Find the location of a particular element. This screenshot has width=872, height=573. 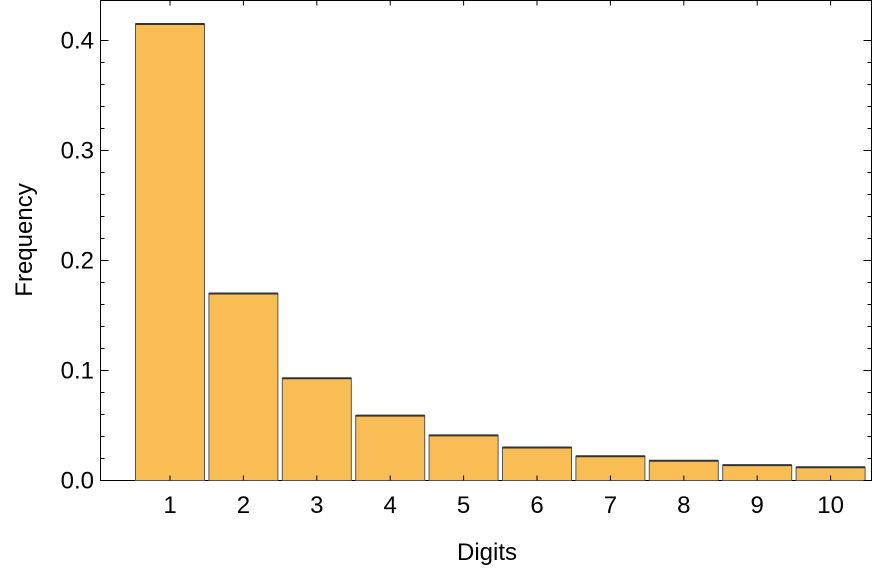

x-tick-label: 9 is located at coordinates (757, 505).